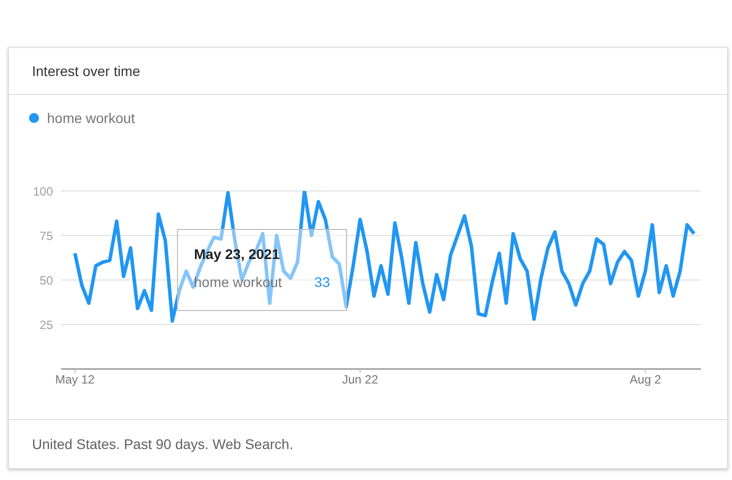 This screenshot has height=480, width=732. I want to click on annotation: 33, so click(322, 282).